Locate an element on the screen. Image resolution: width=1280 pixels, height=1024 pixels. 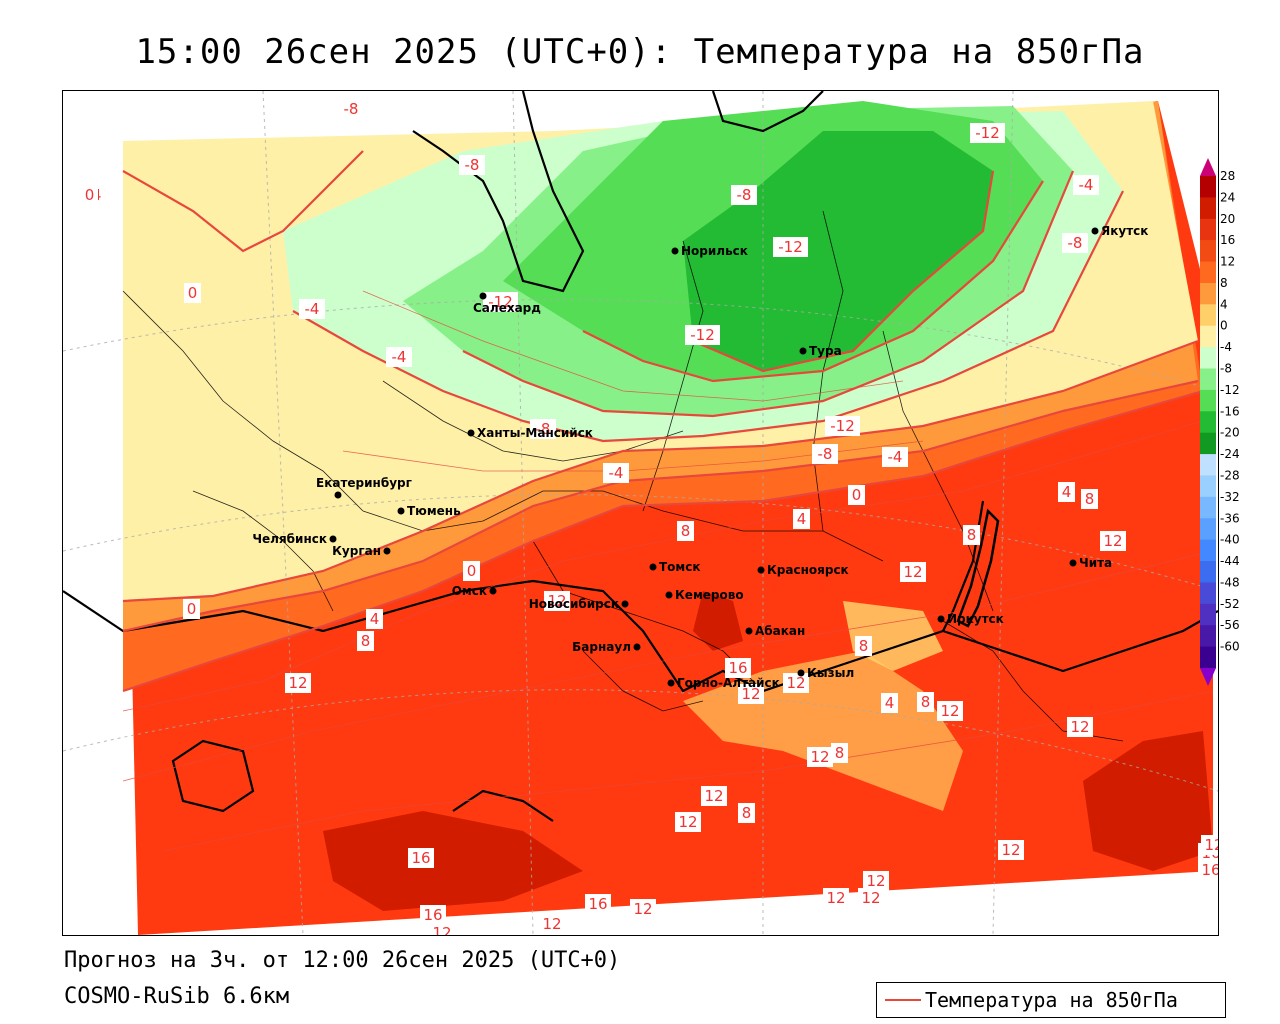
colorbar-tick-label: -16 is located at coordinates (1230, 411).